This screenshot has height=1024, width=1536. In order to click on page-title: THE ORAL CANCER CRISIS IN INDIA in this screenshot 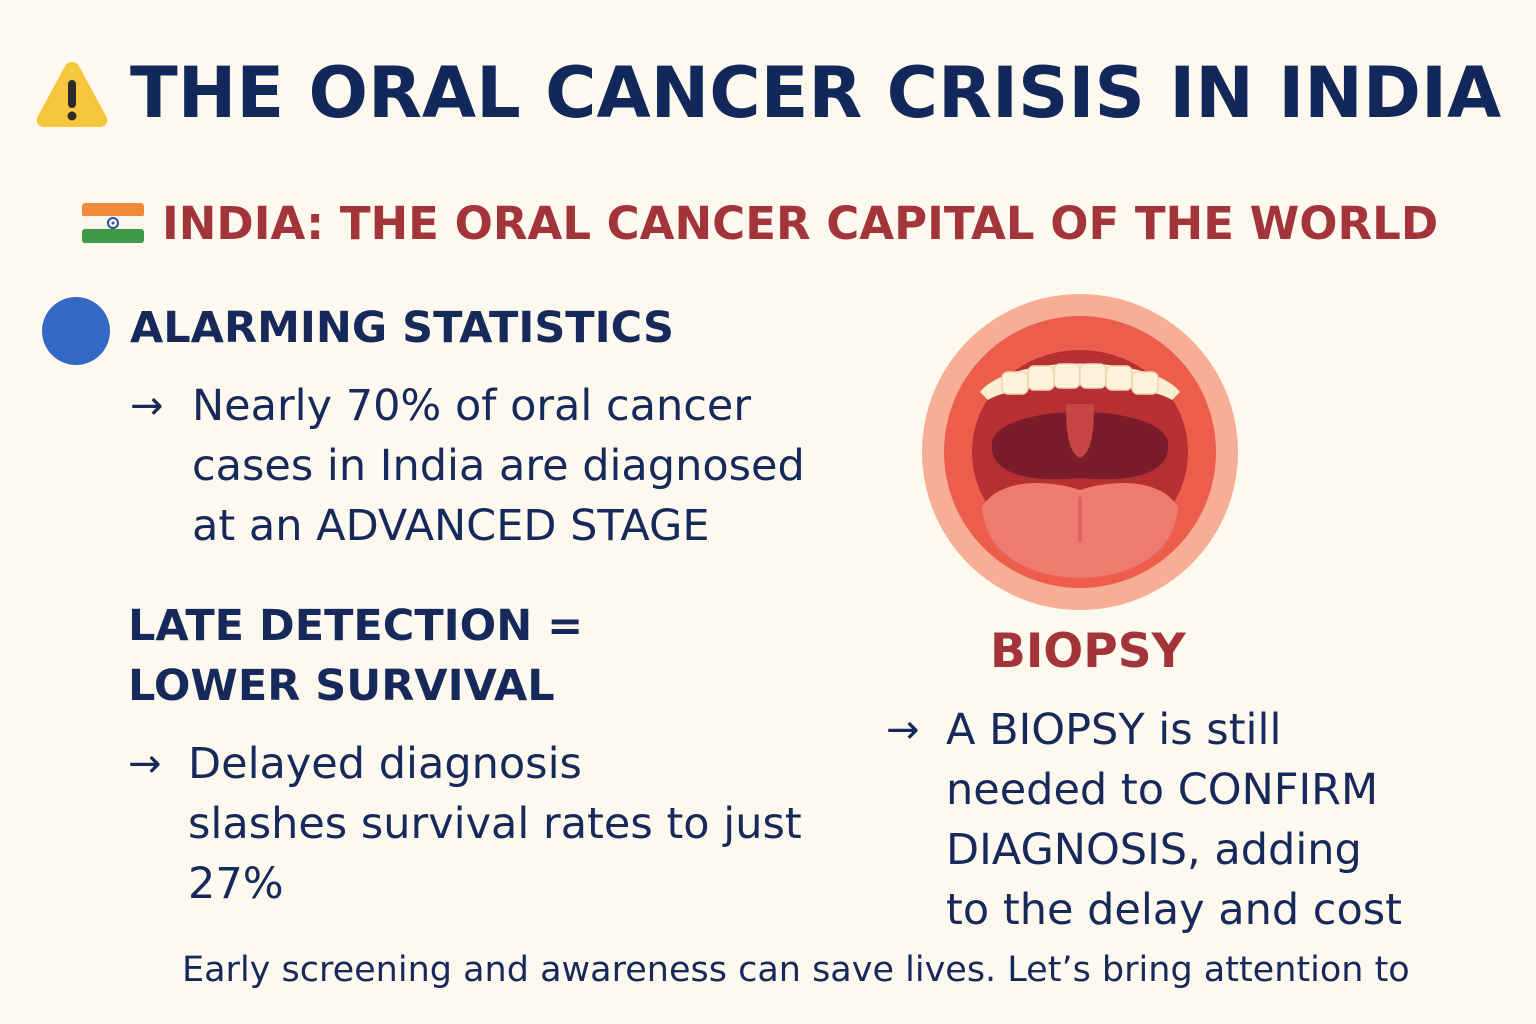, I will do `click(816, 93)`.